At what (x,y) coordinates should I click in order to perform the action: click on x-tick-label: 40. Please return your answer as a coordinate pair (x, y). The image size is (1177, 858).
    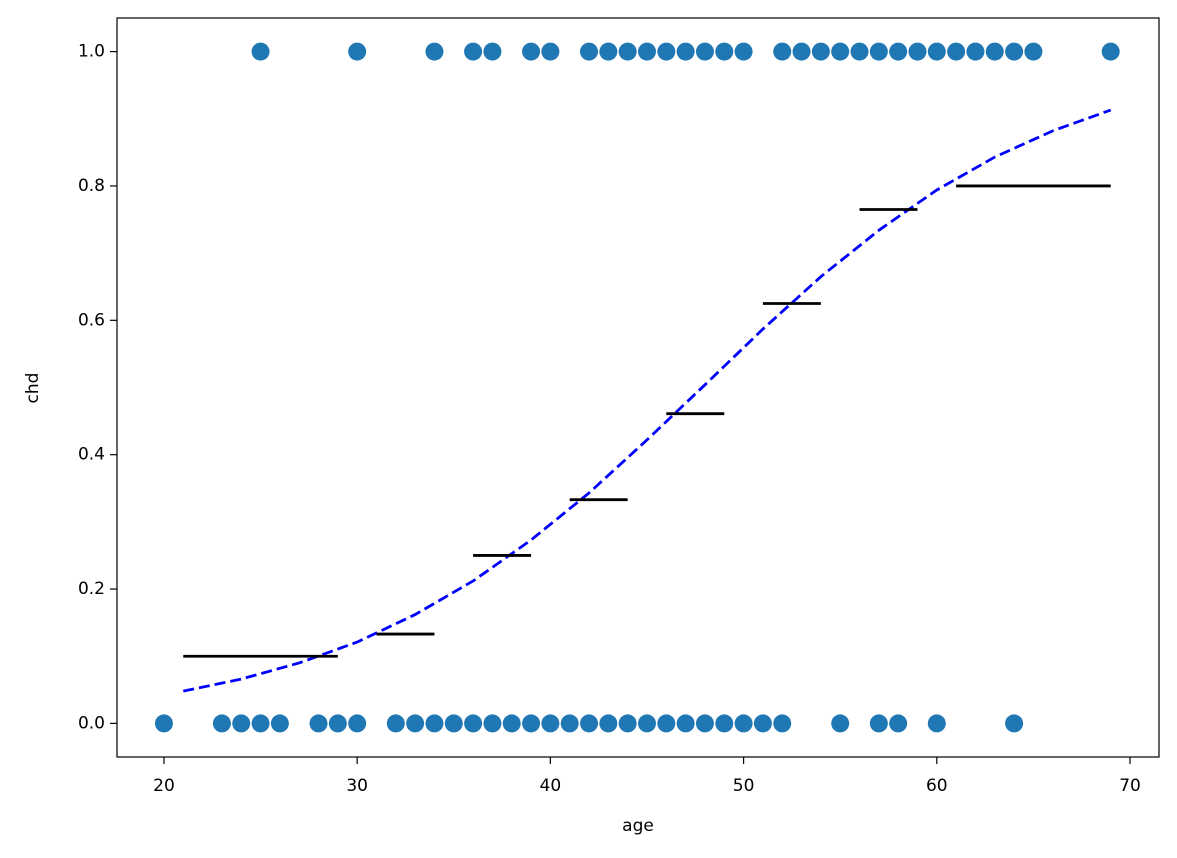
    Looking at the image, I should click on (551, 786).